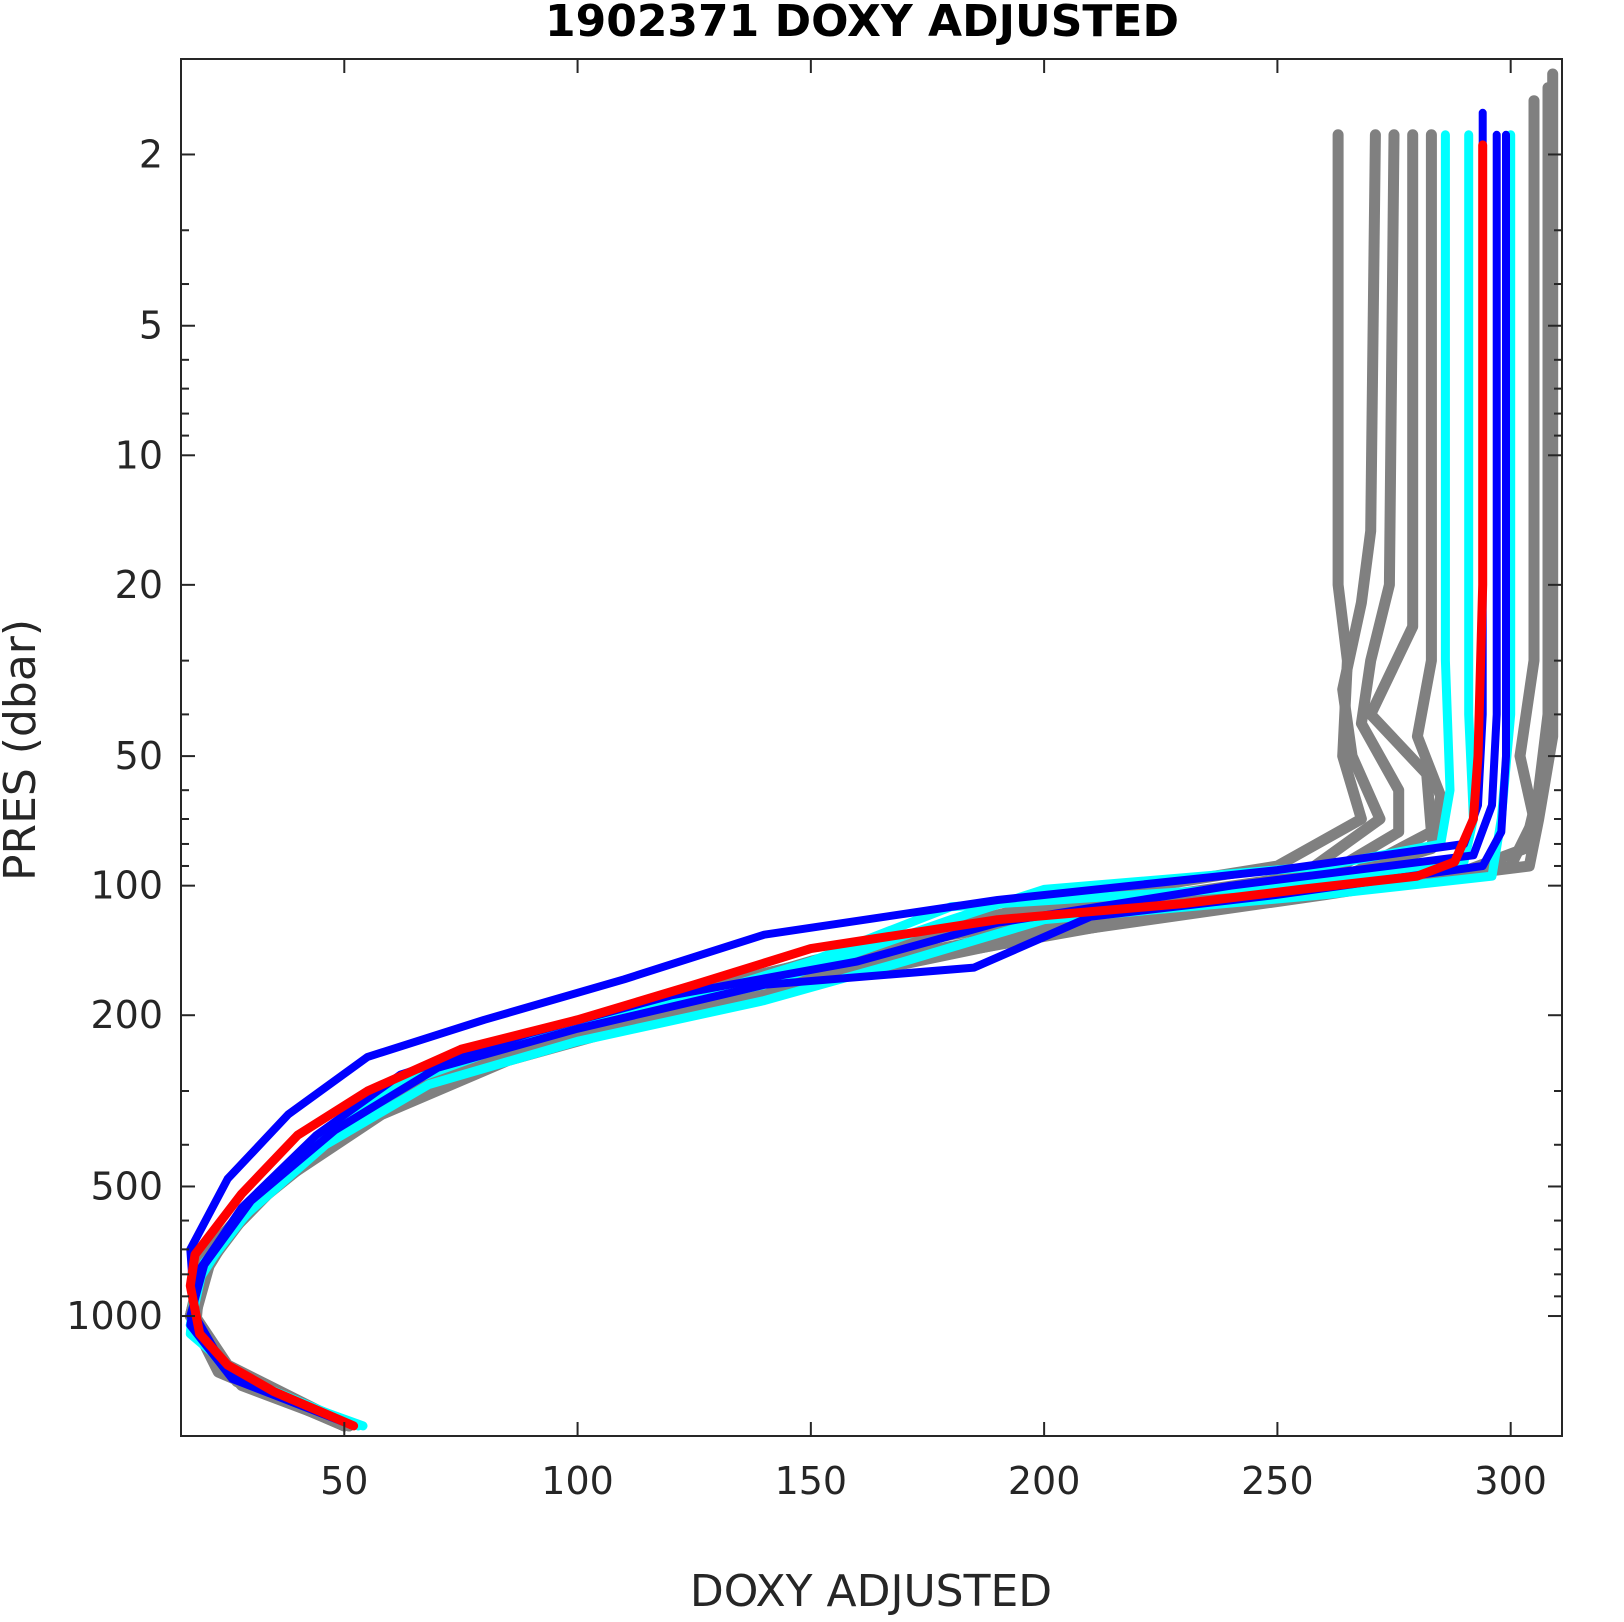 This screenshot has height=1622, width=1624. What do you see at coordinates (577, 1481) in the screenshot?
I see `x-tick-label-100: 100` at bounding box center [577, 1481].